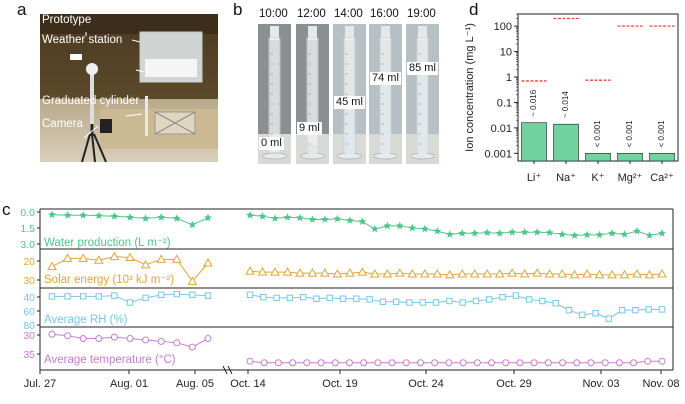 The image size is (685, 404). Describe the element at coordinates (474, 9) in the screenshot. I see `panel-letter-d: d` at that location.